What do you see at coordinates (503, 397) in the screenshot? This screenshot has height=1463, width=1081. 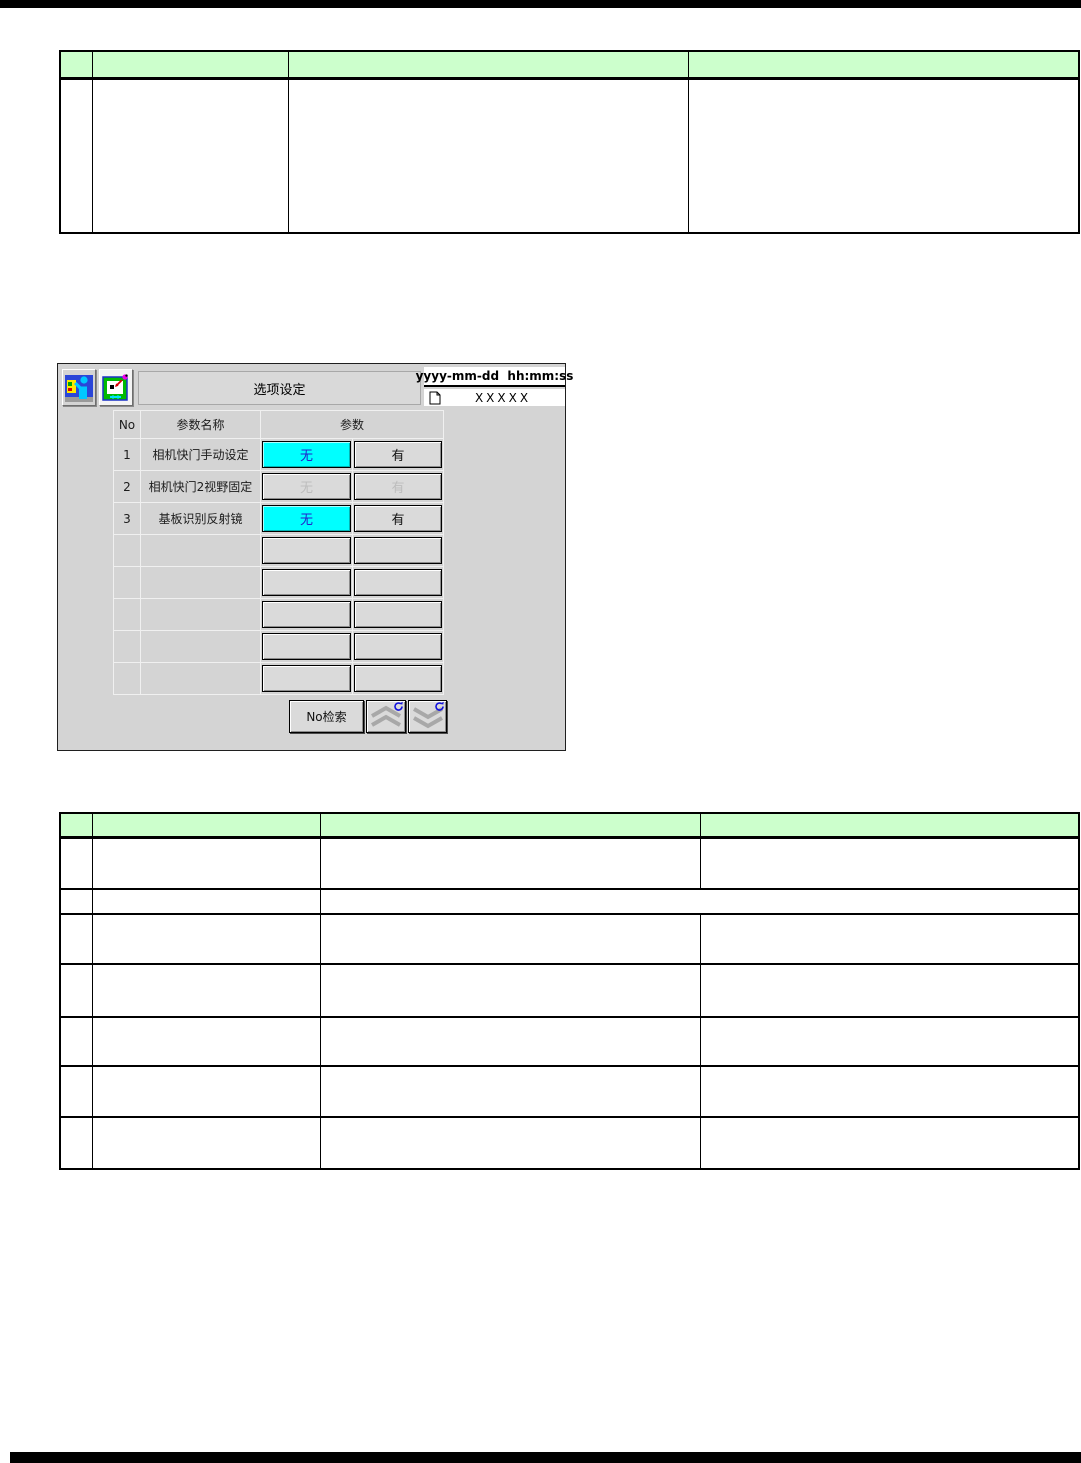 I see `board-id-text: XXXXX` at bounding box center [503, 397].